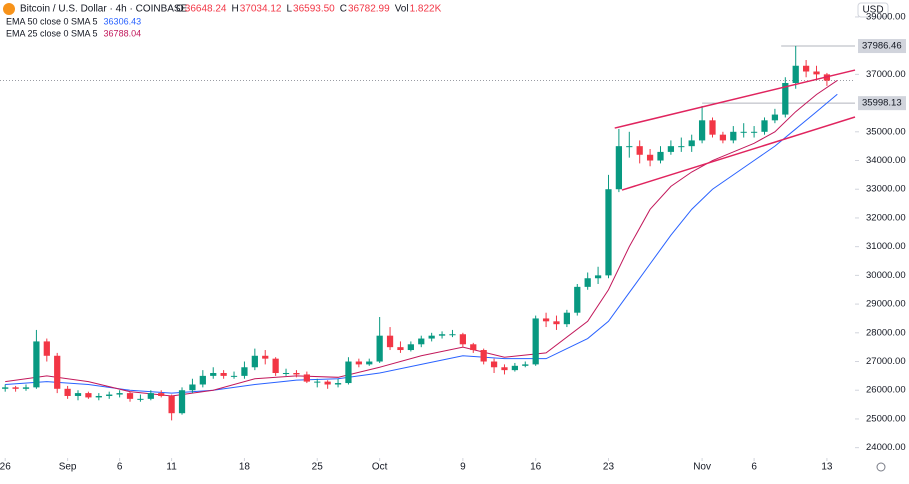  I want to click on chart-title: Bitcoin / U.S. Dollar · 4h · COINBASE, so click(104, 9).